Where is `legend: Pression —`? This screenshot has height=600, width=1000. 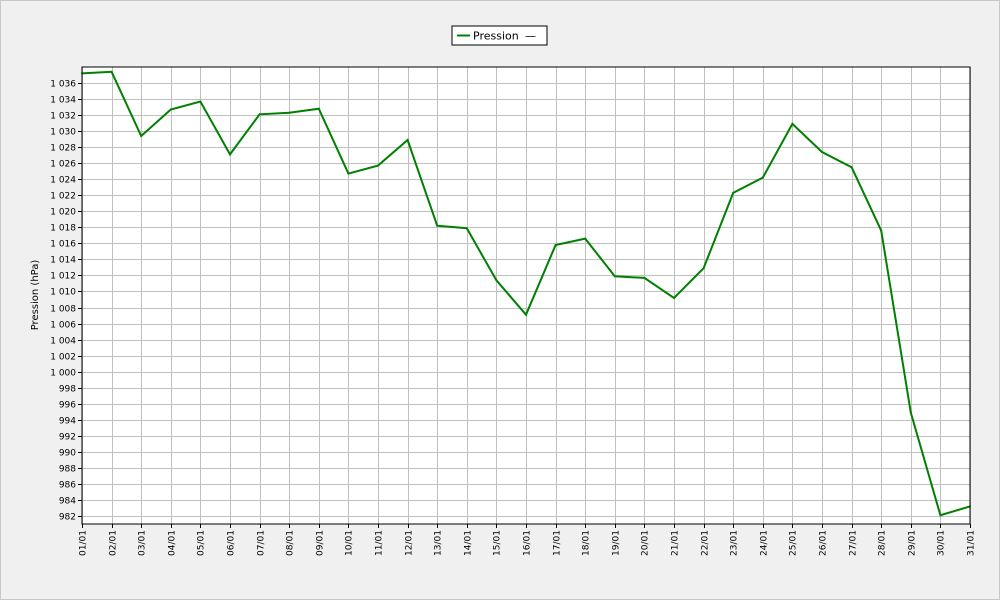 legend: Pression — is located at coordinates (499, 35).